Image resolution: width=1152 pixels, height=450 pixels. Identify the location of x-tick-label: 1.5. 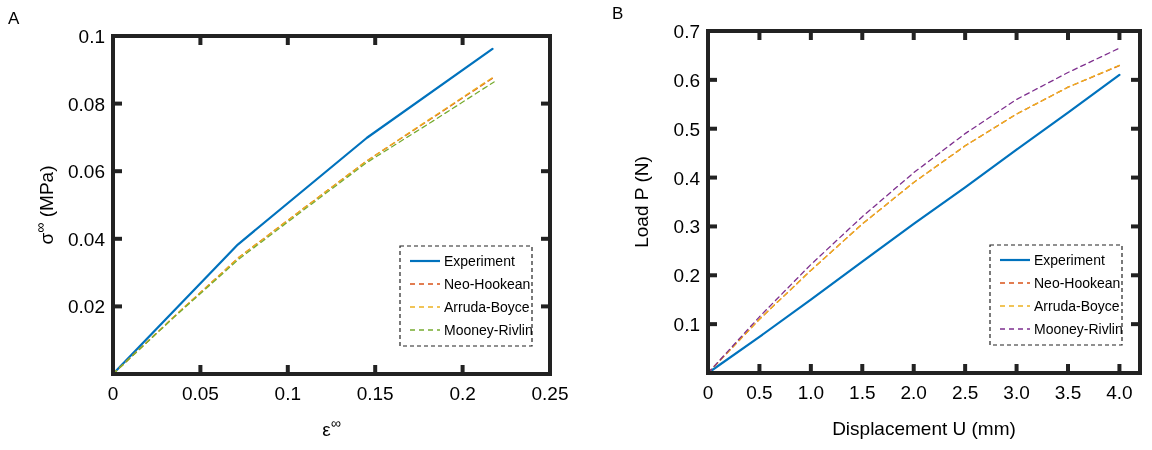
(862, 392).